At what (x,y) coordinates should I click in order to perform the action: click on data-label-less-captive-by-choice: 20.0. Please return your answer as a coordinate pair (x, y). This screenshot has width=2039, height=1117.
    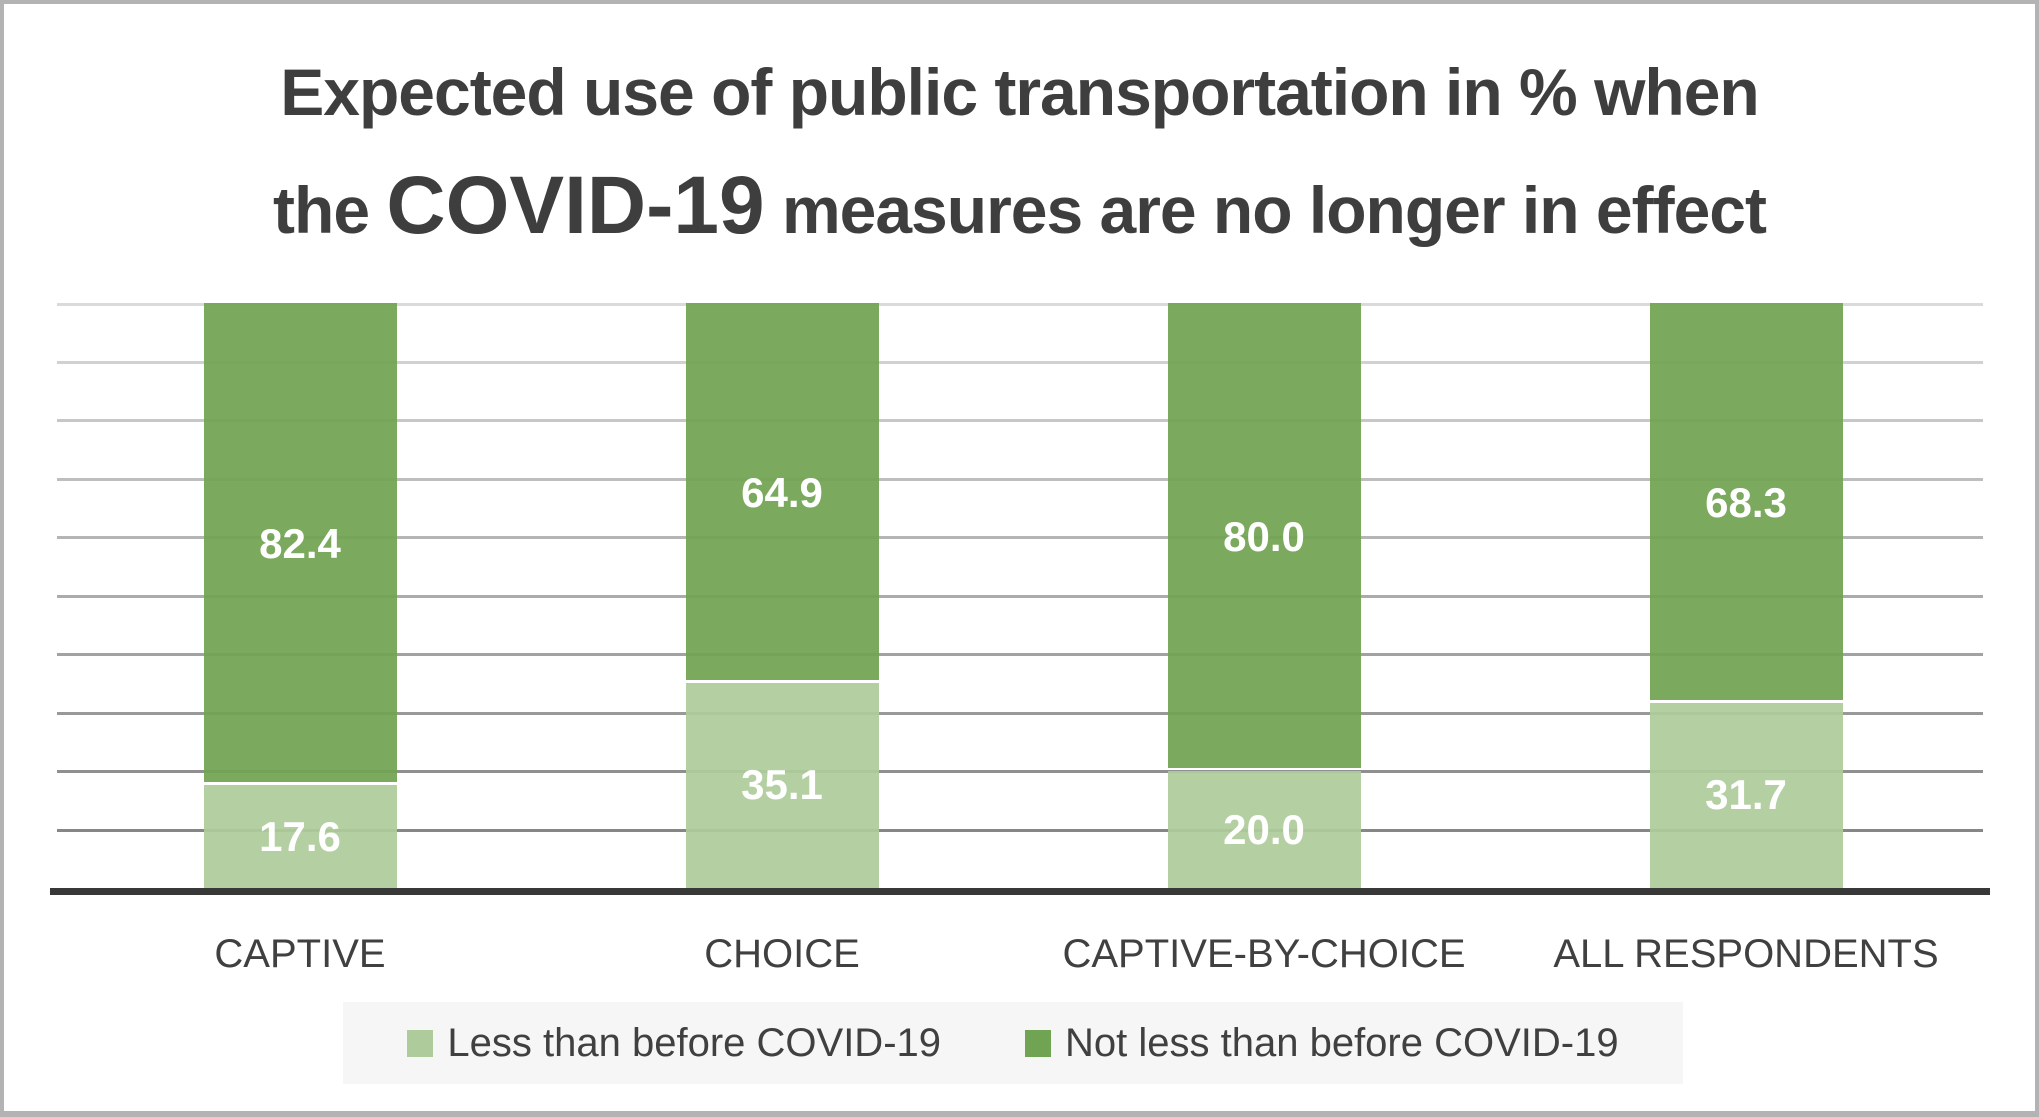
    Looking at the image, I should click on (1264, 829).